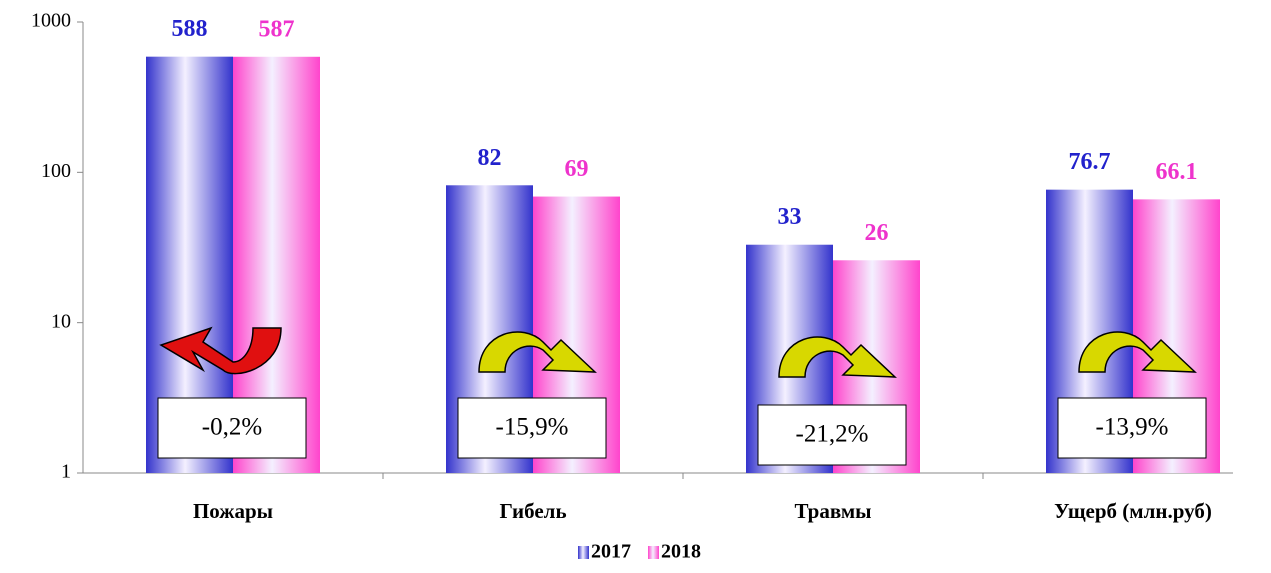  I want to click on value-label: 588, so click(190, 29).